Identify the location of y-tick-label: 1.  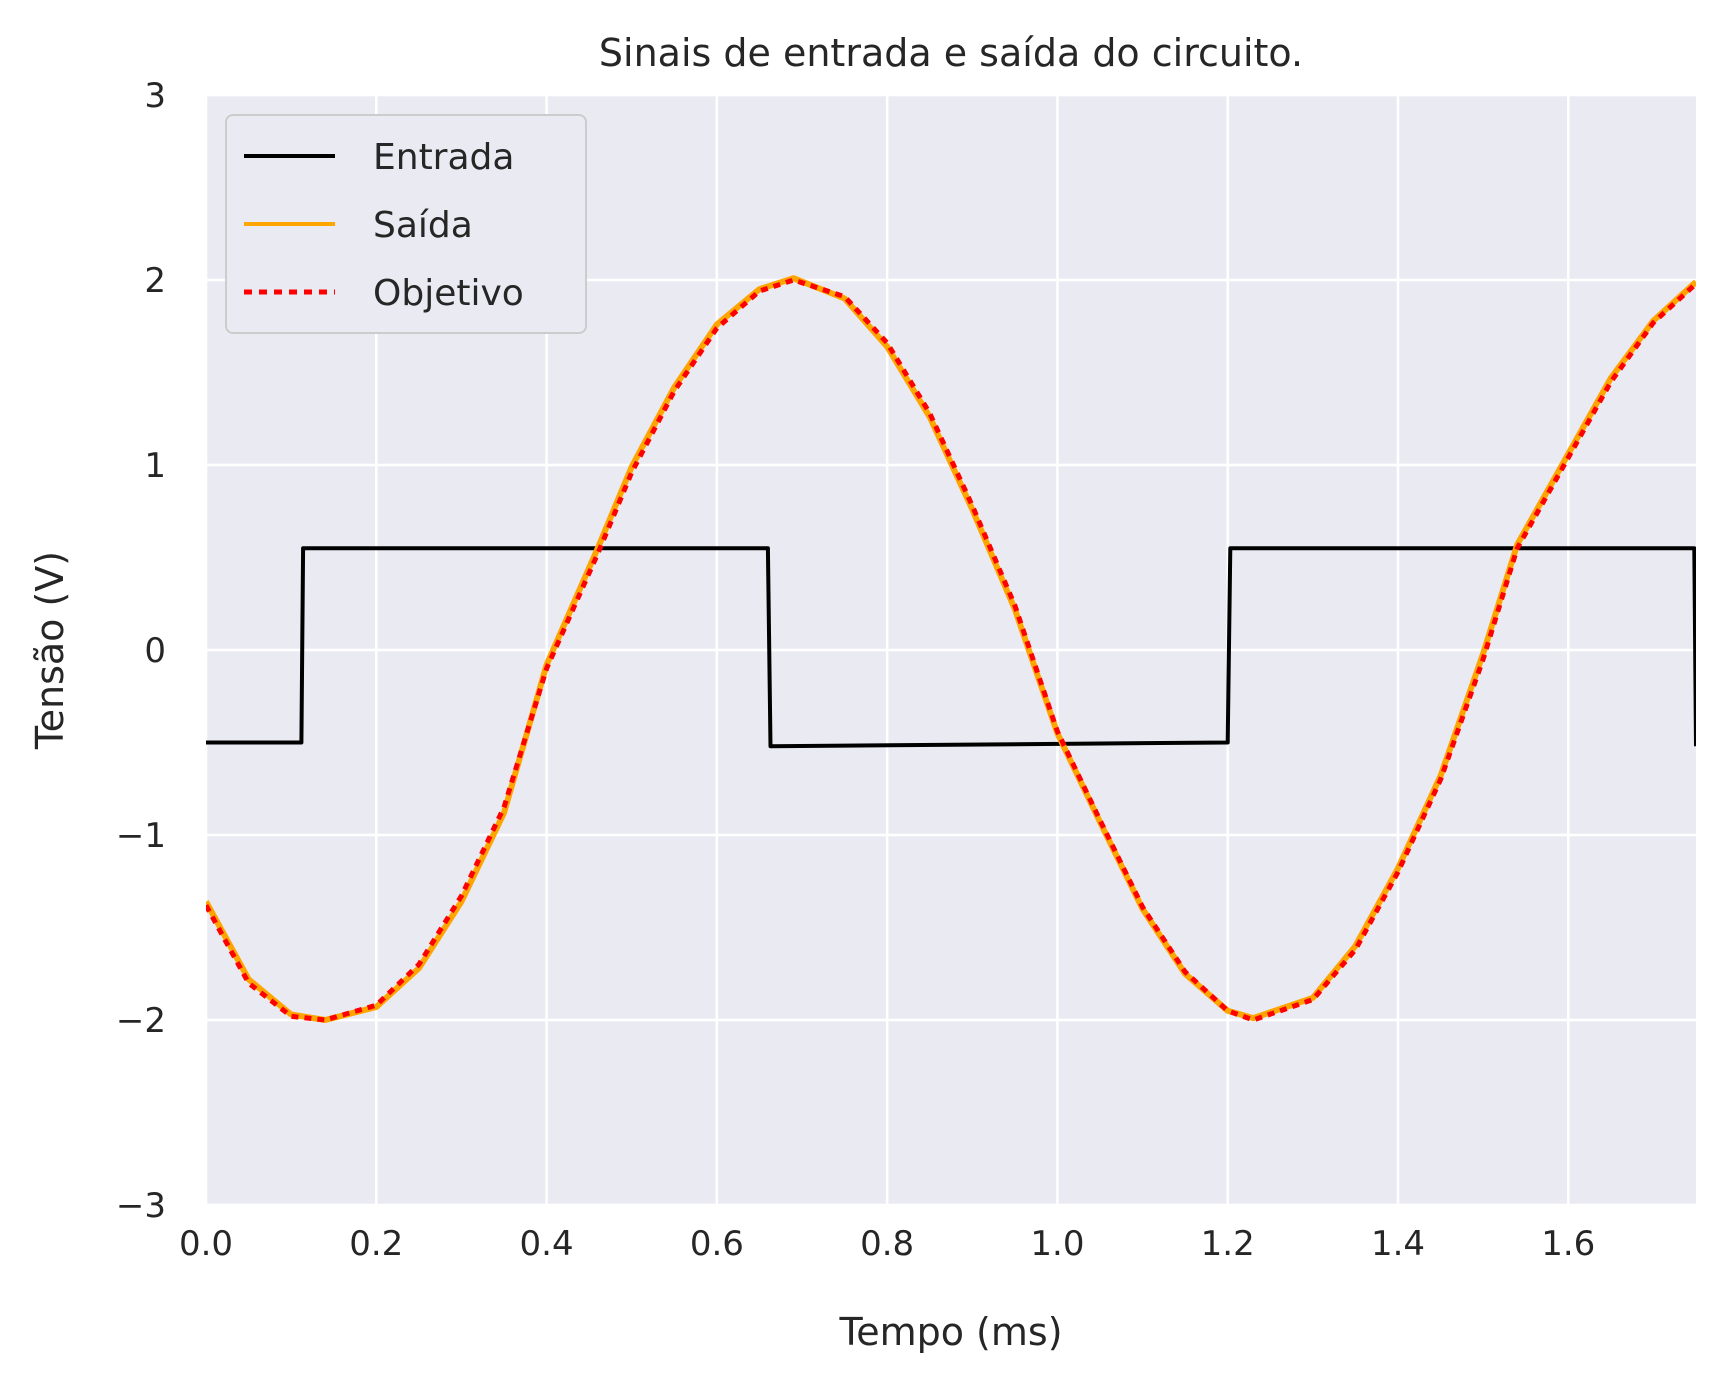
(155, 466).